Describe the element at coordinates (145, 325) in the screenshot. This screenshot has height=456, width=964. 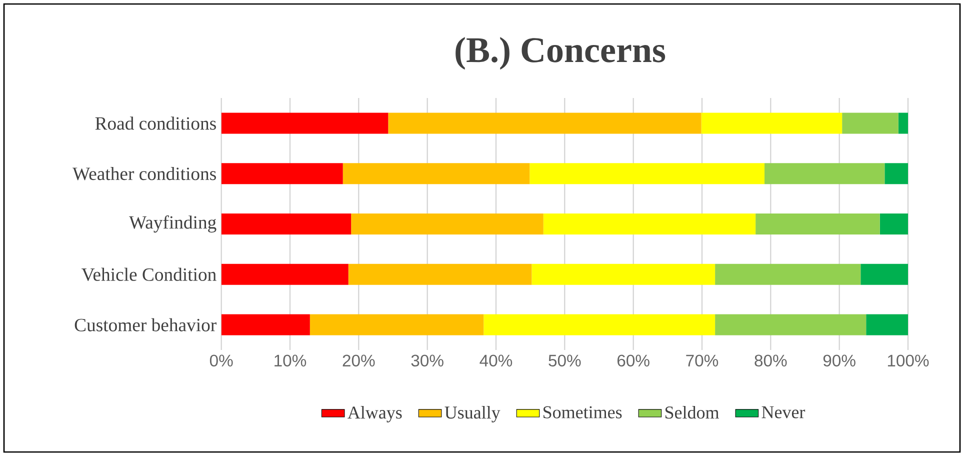
I see `y-tick-label: Customer behavior` at that location.